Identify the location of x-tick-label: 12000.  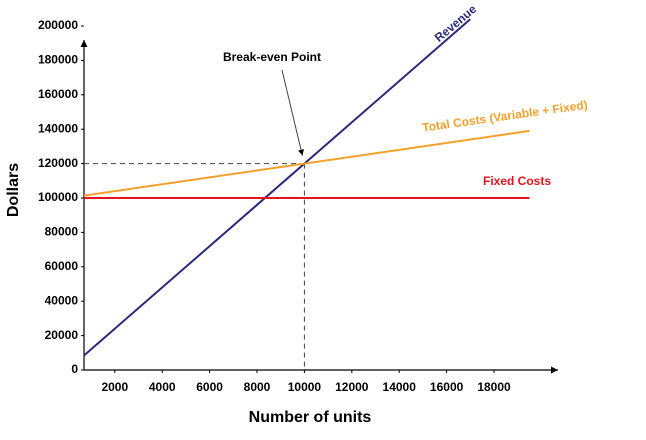
(352, 387).